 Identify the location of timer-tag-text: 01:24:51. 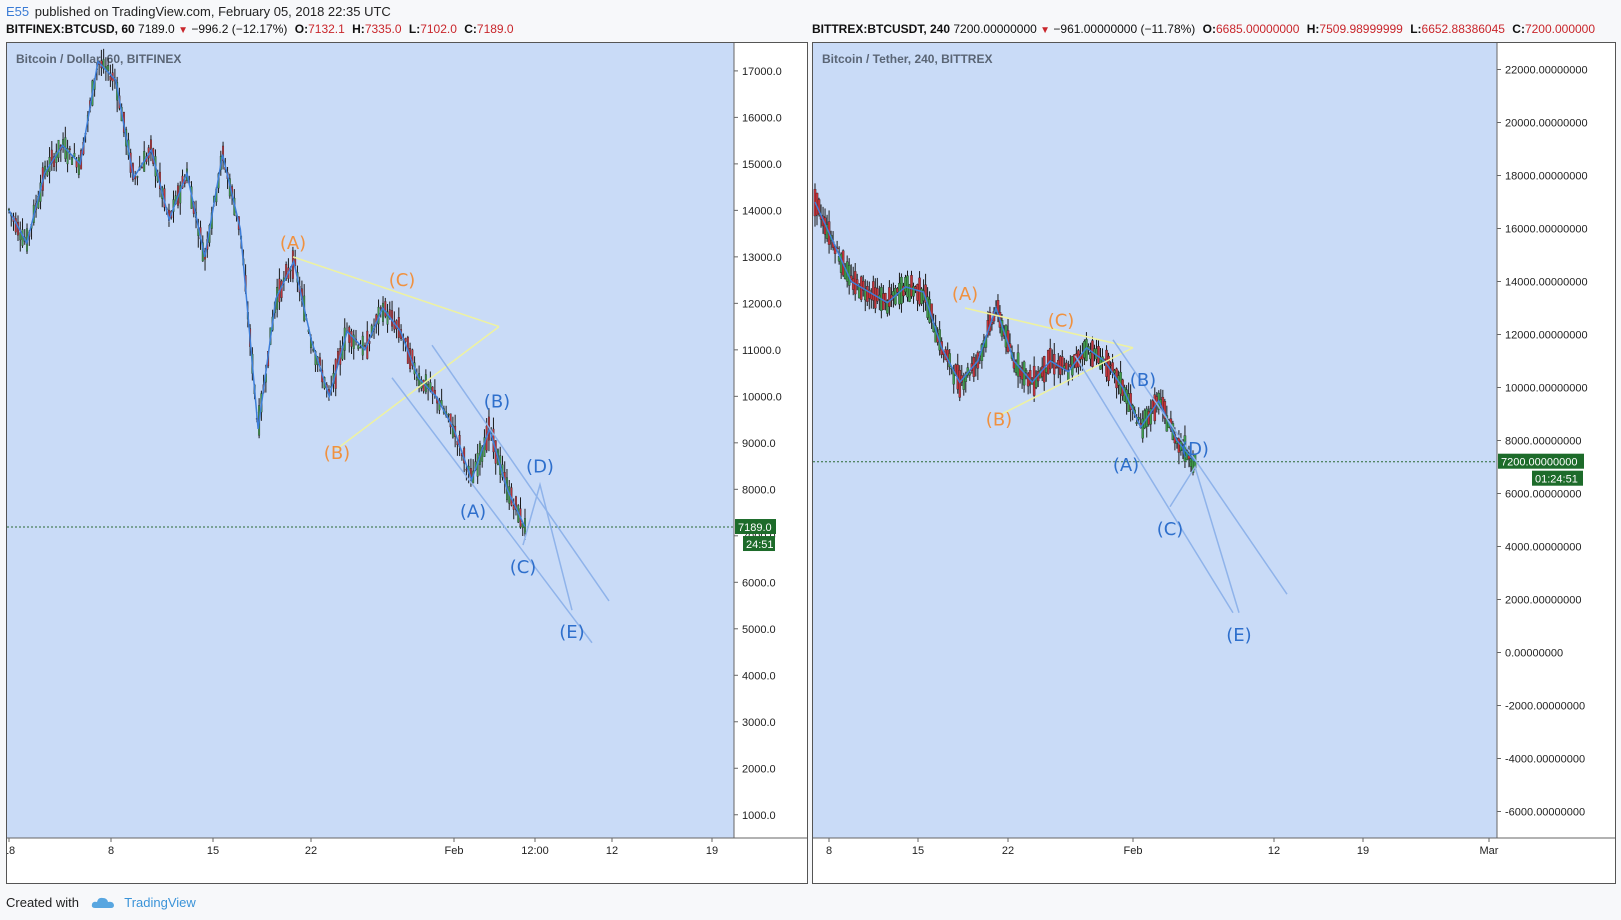
(1556, 480).